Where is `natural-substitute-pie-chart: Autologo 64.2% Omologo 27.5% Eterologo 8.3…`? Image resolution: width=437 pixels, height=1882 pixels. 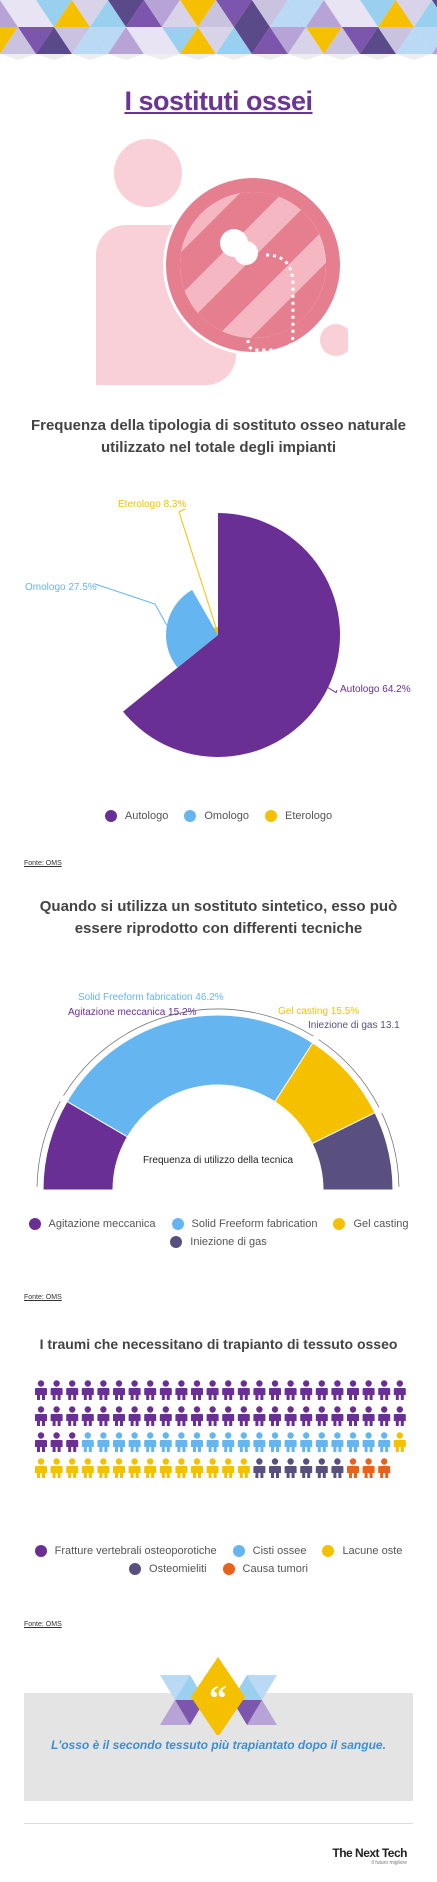 natural-substitute-pie-chart: Autologo 64.2% Omologo 27.5% Eterologo 8.3… is located at coordinates (218, 628).